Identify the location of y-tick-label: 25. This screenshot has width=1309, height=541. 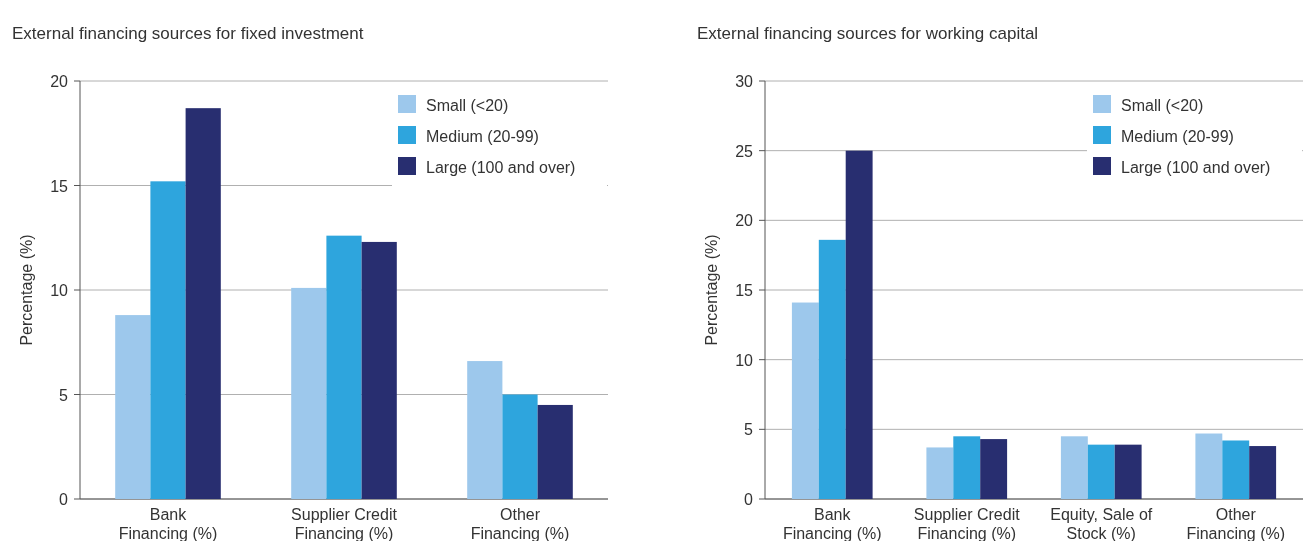
(744, 151).